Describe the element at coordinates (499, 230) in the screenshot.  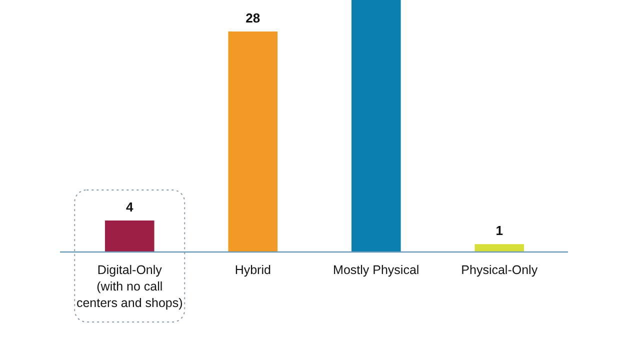
I see `data-label: 1` at that location.